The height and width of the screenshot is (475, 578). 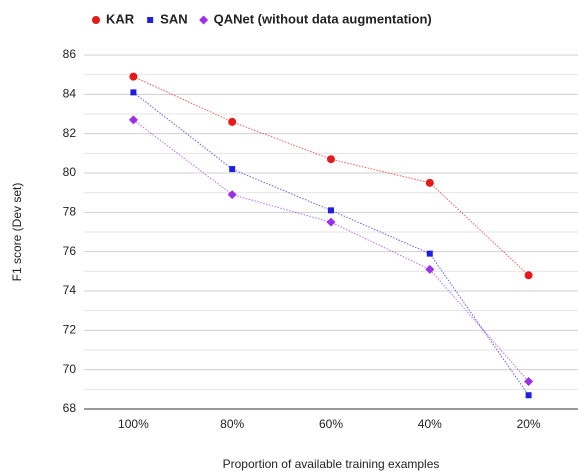 What do you see at coordinates (70, 94) in the screenshot?
I see `y-tick-label: 84` at bounding box center [70, 94].